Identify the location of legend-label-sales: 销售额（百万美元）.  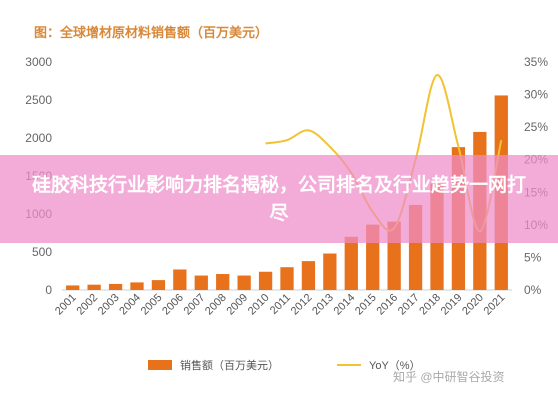
(229, 366).